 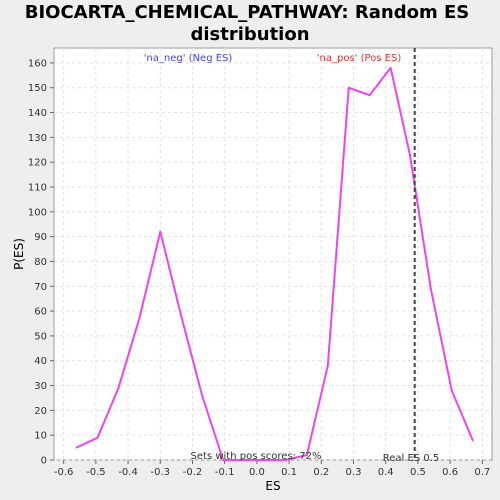 I want to click on y-tick-label: 60, so click(x=40, y=312).